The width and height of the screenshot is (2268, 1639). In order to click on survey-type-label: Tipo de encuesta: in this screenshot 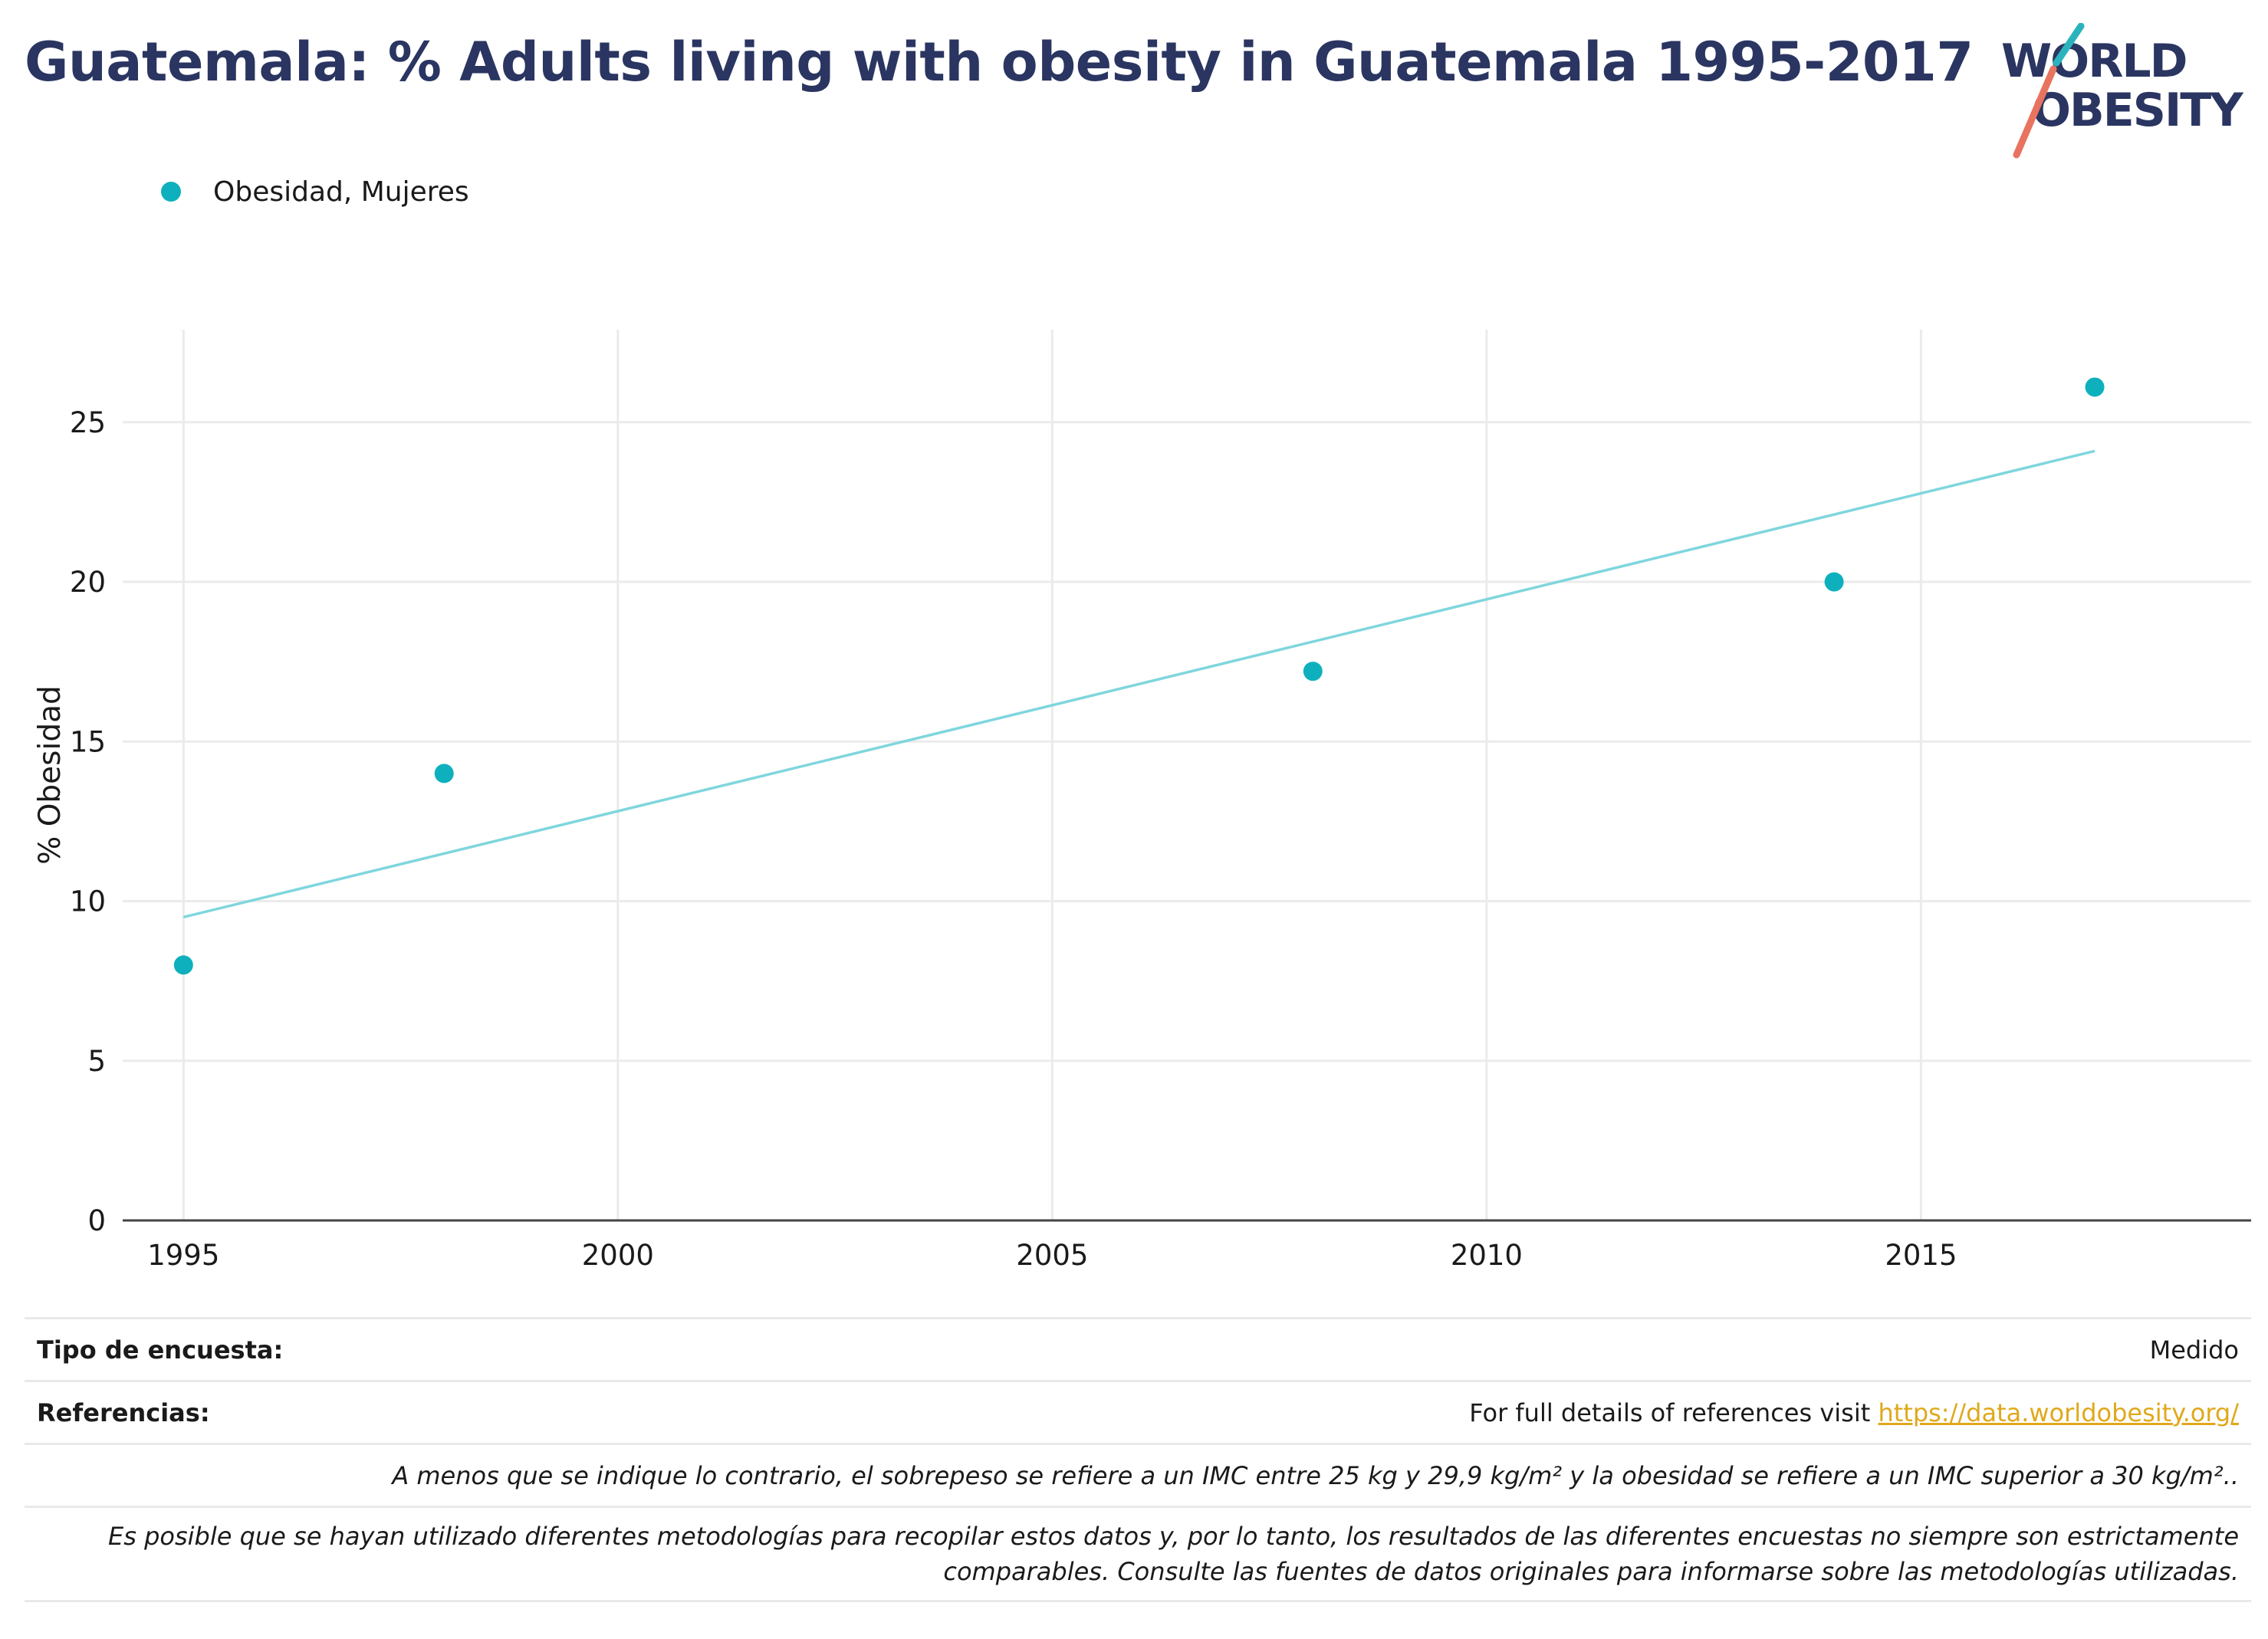, I will do `click(160, 1350)`.